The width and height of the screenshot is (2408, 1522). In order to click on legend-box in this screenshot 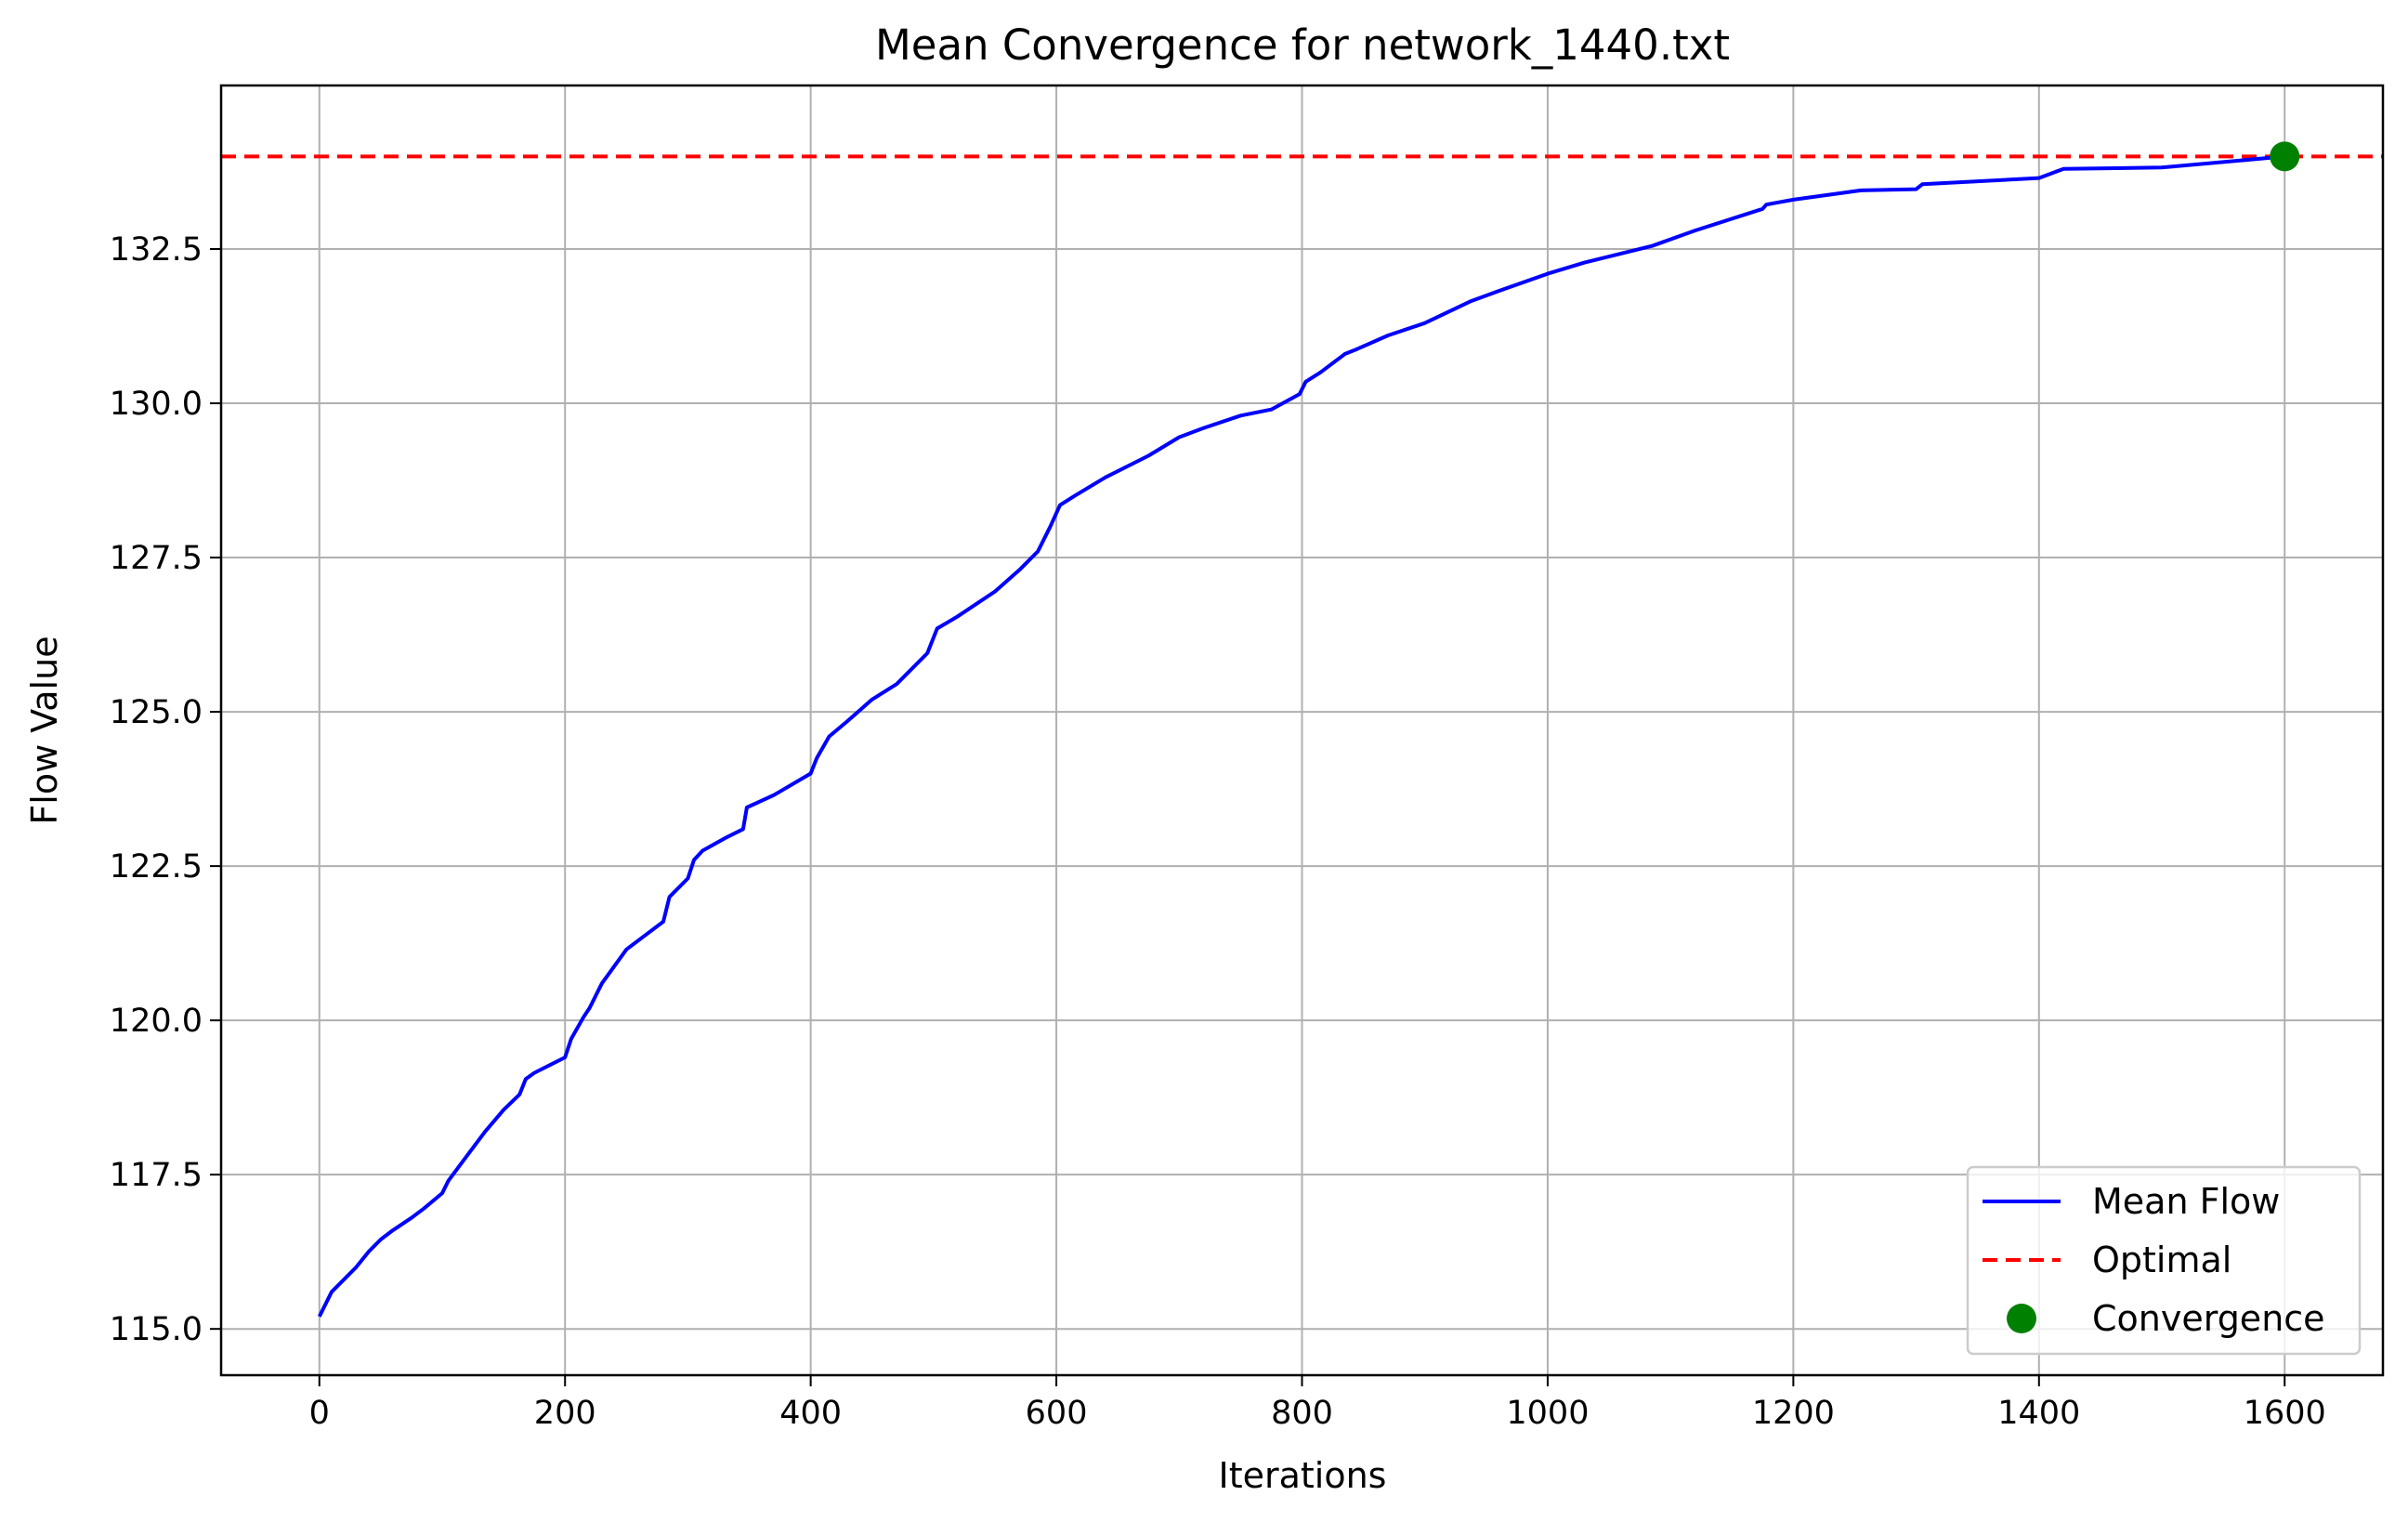, I will do `click(2164, 1261)`.